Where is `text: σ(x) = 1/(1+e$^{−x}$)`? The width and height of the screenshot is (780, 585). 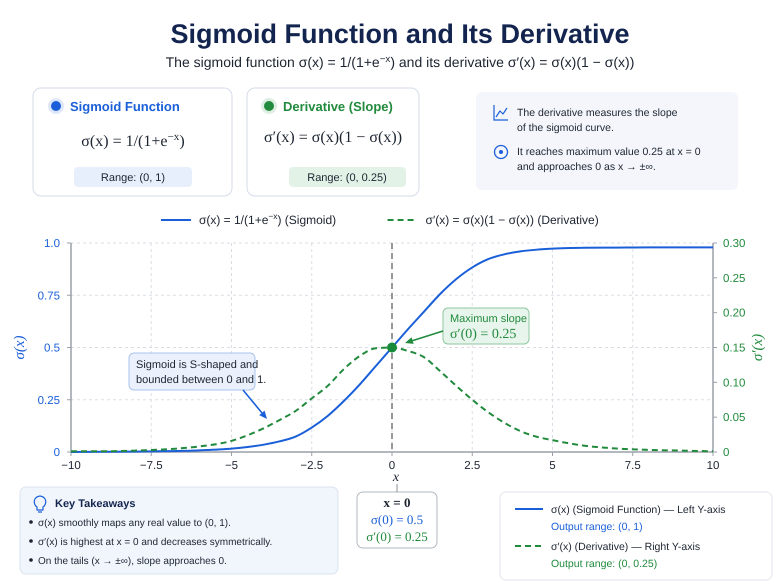
text: σ(x) = 1/(1+e$^{−x}$) is located at coordinates (133, 140).